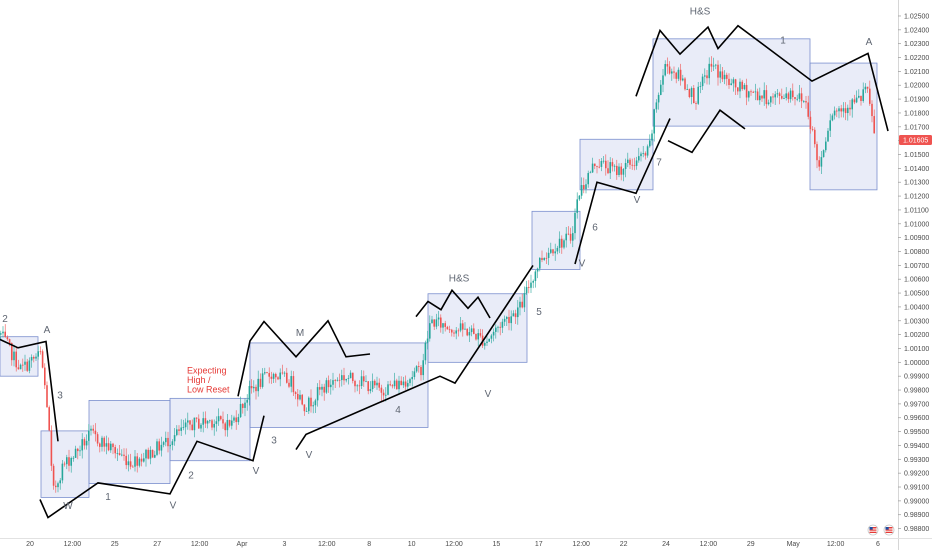 This screenshot has height=550, width=932. Describe the element at coordinates (916, 404) in the screenshot. I see `price-tick-label: 0.99700` at that location.